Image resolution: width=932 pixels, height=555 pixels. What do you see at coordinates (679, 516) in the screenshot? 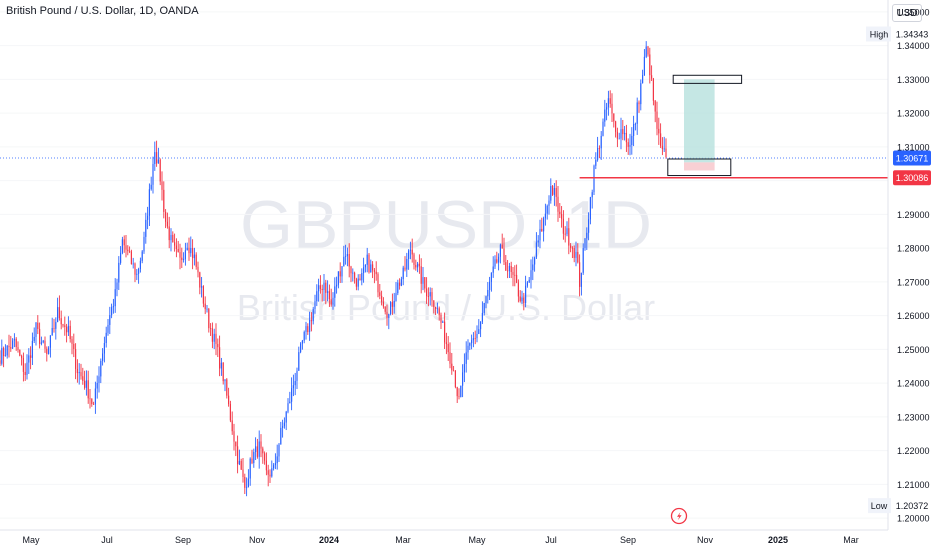
I see `tradingview-logo-icon` at bounding box center [679, 516].